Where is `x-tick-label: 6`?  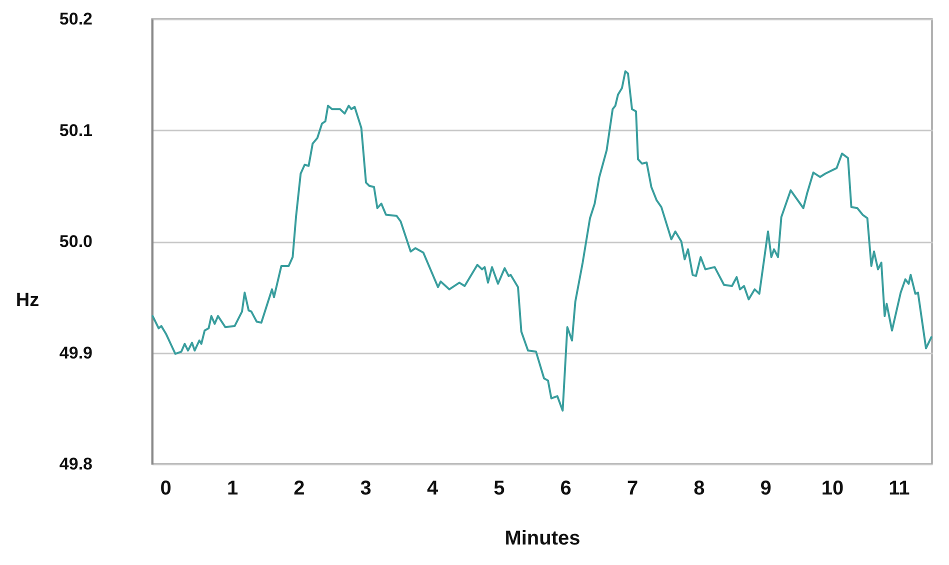
x-tick-label: 6 is located at coordinates (566, 489).